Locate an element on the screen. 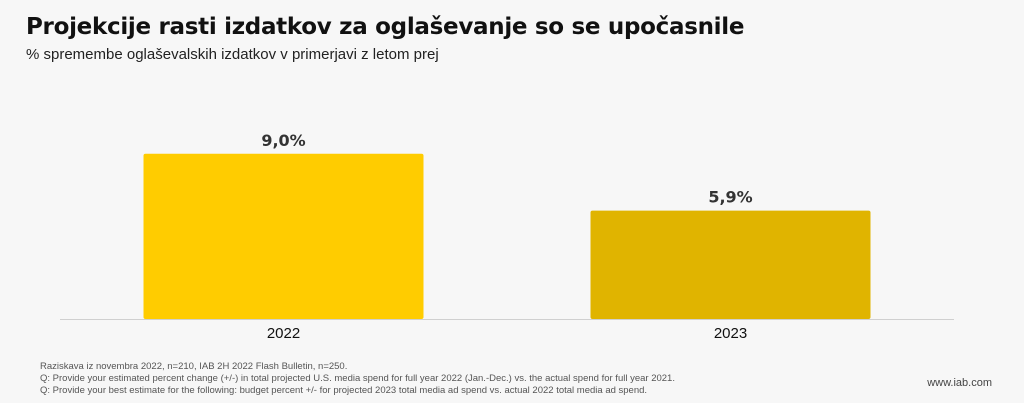 Image resolution: width=1024 pixels, height=403 pixels. data-label-2023: 5,9% is located at coordinates (730, 197).